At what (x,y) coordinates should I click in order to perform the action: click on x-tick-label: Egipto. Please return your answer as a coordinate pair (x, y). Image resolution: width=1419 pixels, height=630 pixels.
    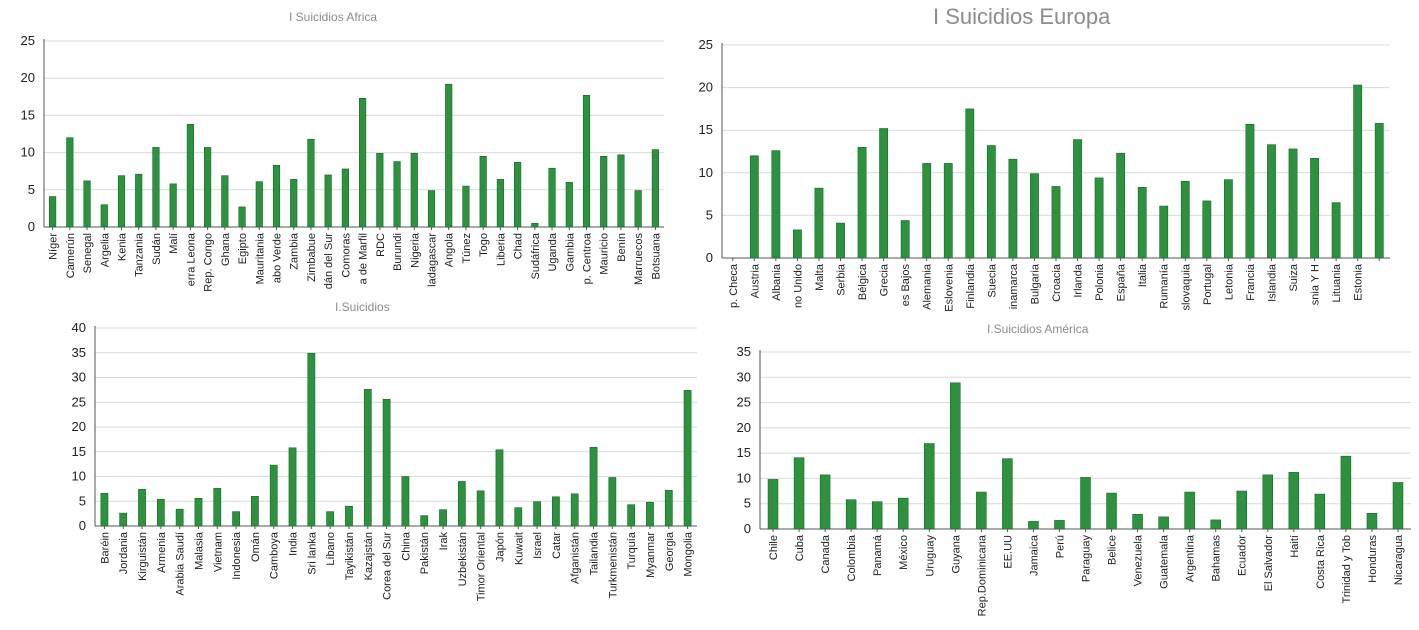
    Looking at the image, I should click on (243, 248).